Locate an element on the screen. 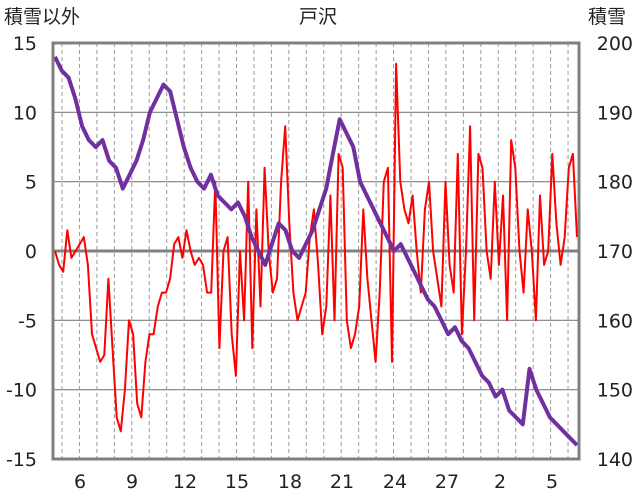 Image resolution: width=636 pixels, height=501 pixels. x-tick-label: 15 is located at coordinates (237, 482).